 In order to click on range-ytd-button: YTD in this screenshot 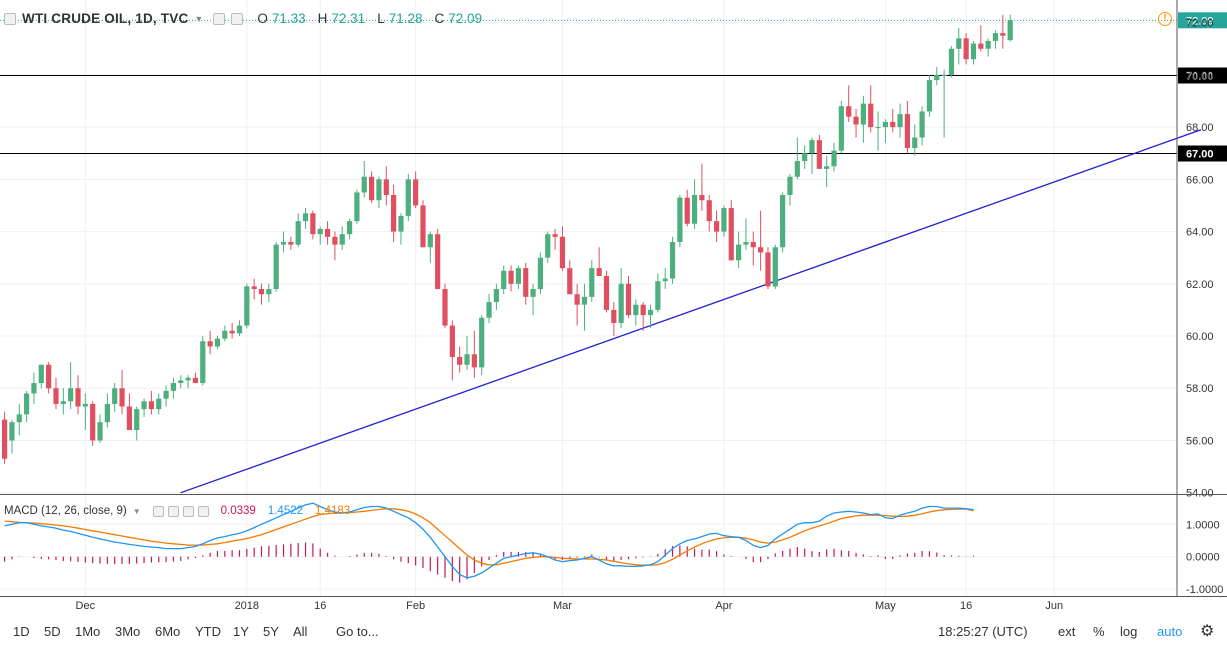, I will do `click(208, 631)`.